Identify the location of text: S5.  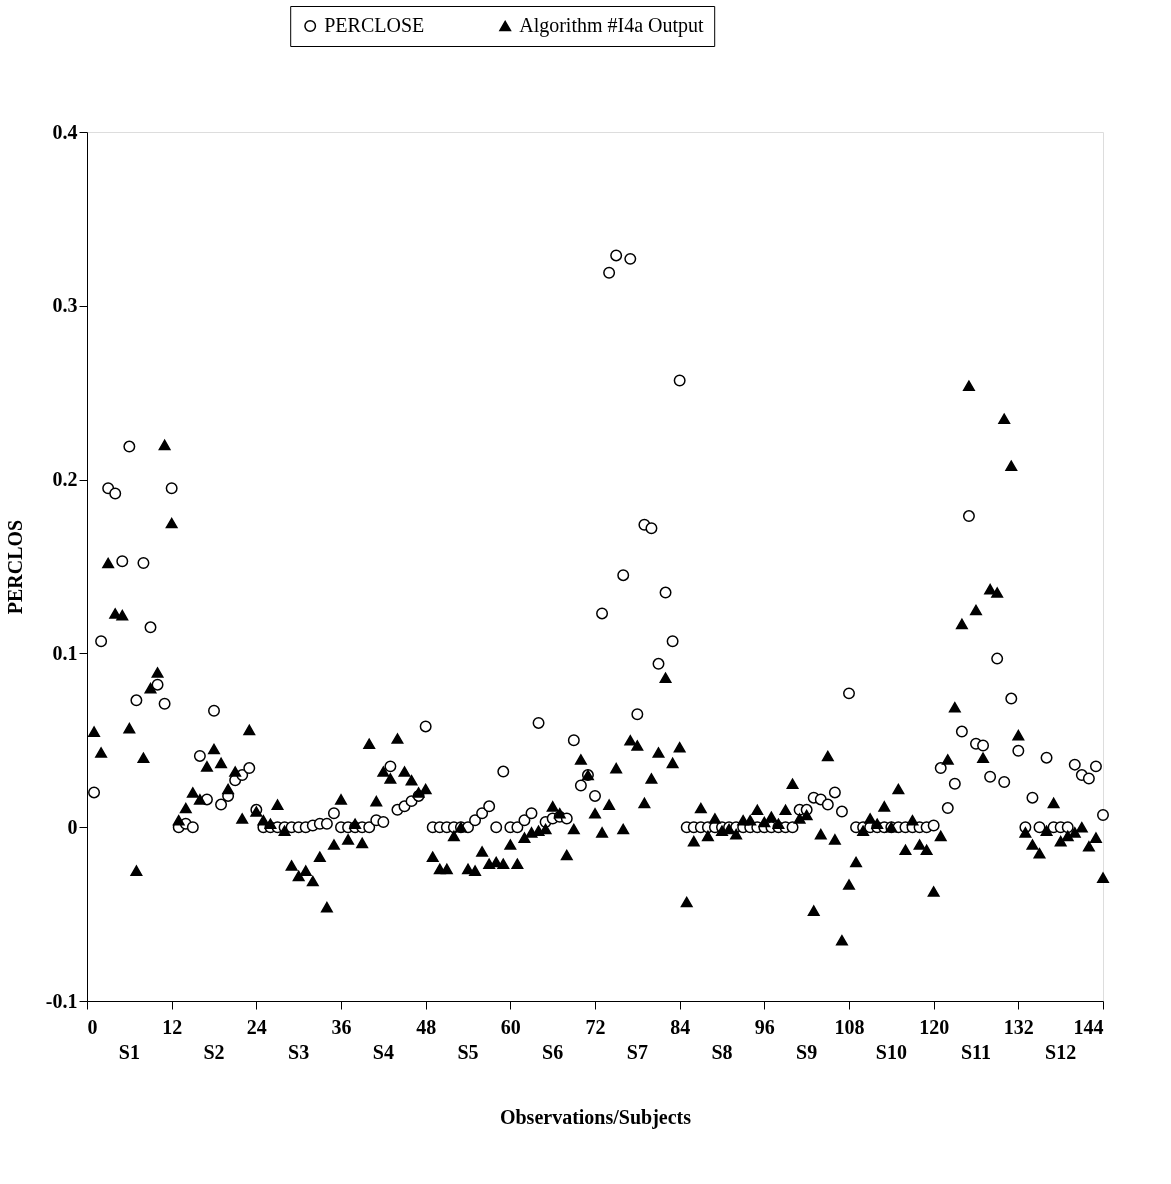
(468, 1052).